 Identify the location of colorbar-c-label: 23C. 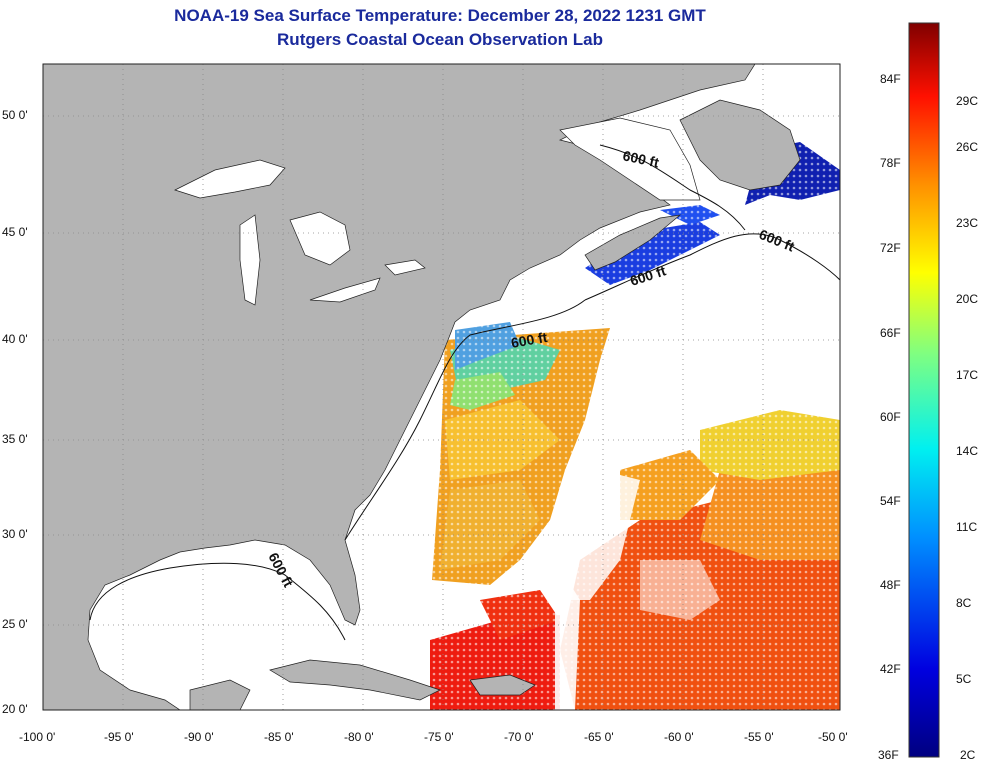
(967, 223).